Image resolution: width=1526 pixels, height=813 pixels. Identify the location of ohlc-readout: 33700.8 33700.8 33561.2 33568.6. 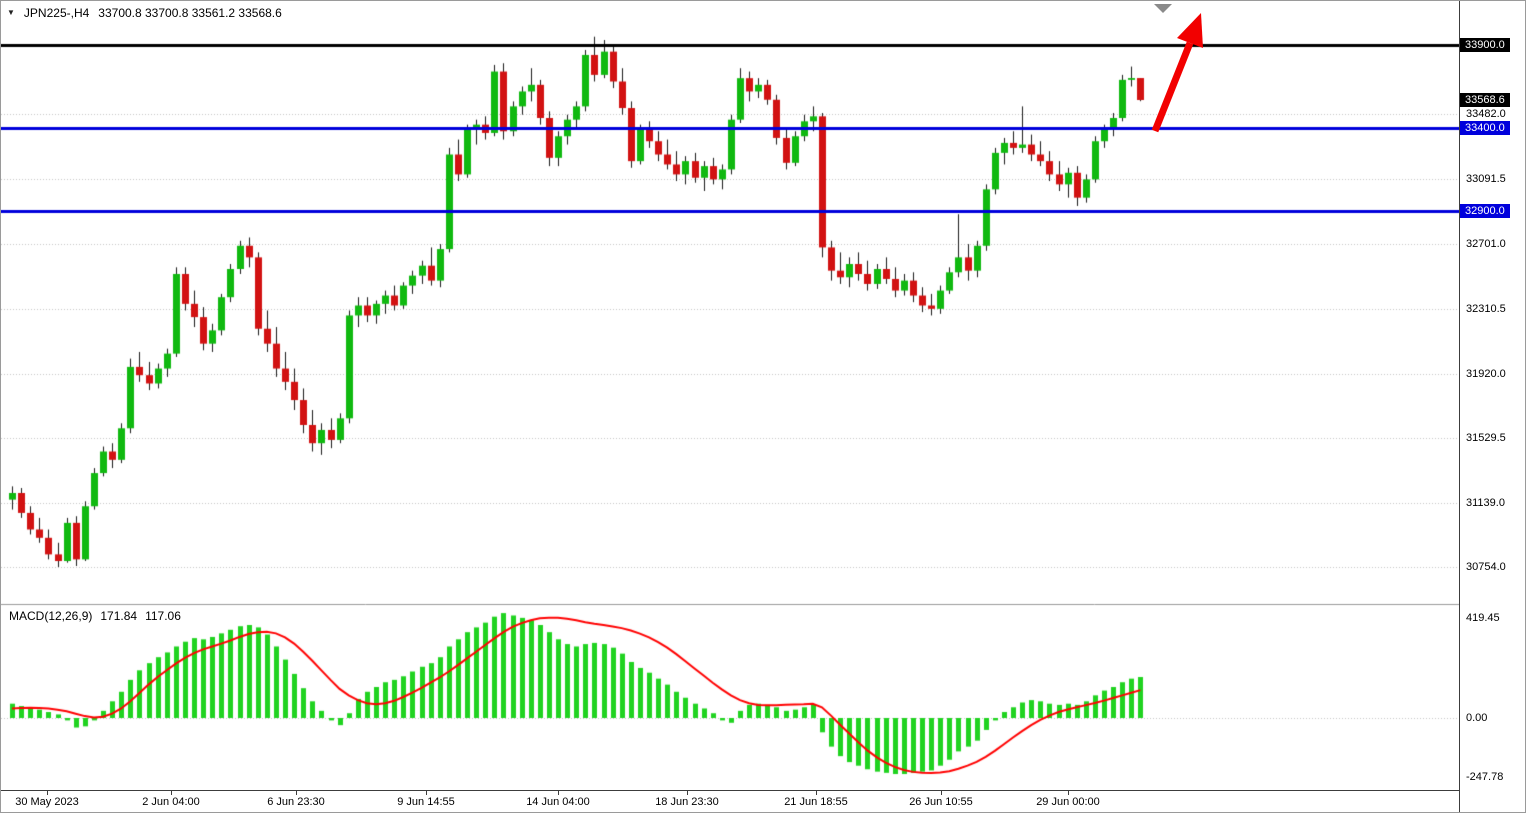
(190, 13).